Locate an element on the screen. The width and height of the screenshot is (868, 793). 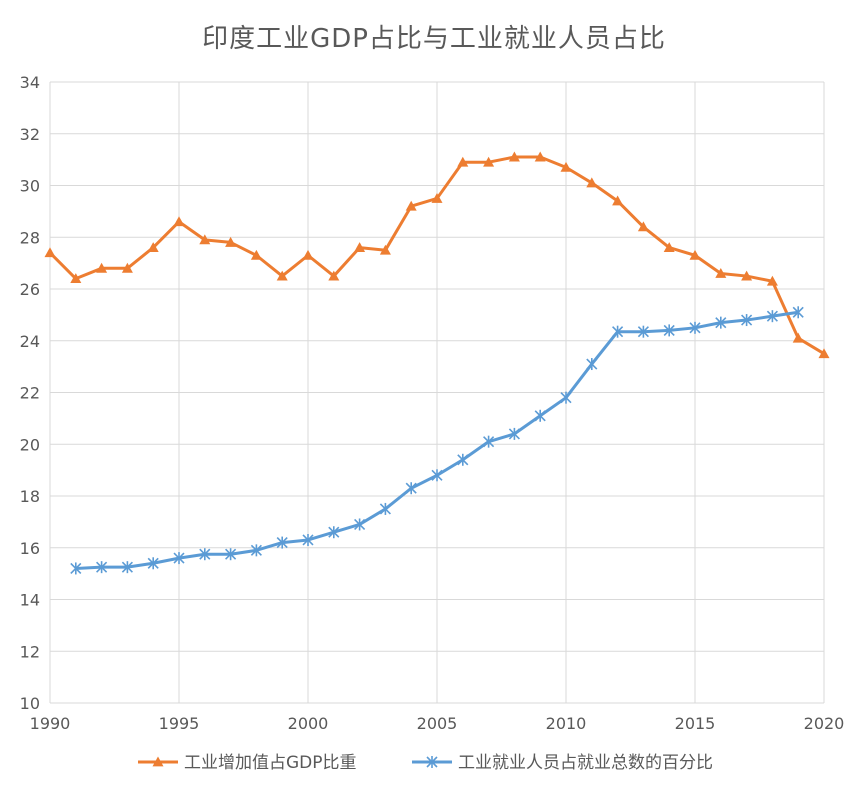
legend-label: 工业增加值占GDP比重 is located at coordinates (270, 763).